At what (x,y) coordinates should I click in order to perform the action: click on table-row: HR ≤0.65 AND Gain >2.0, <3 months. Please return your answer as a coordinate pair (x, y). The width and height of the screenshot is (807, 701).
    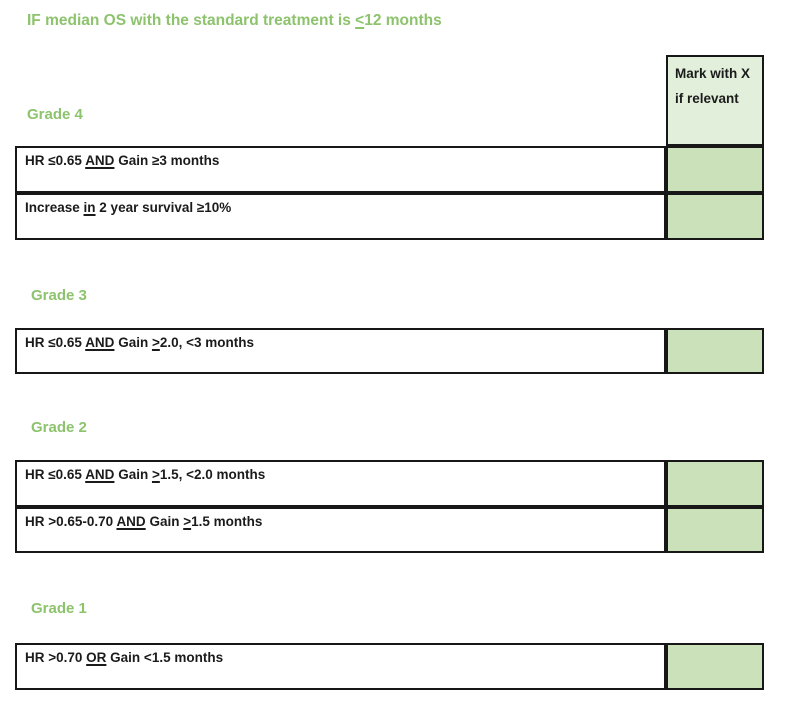
    Looking at the image, I should click on (389, 351).